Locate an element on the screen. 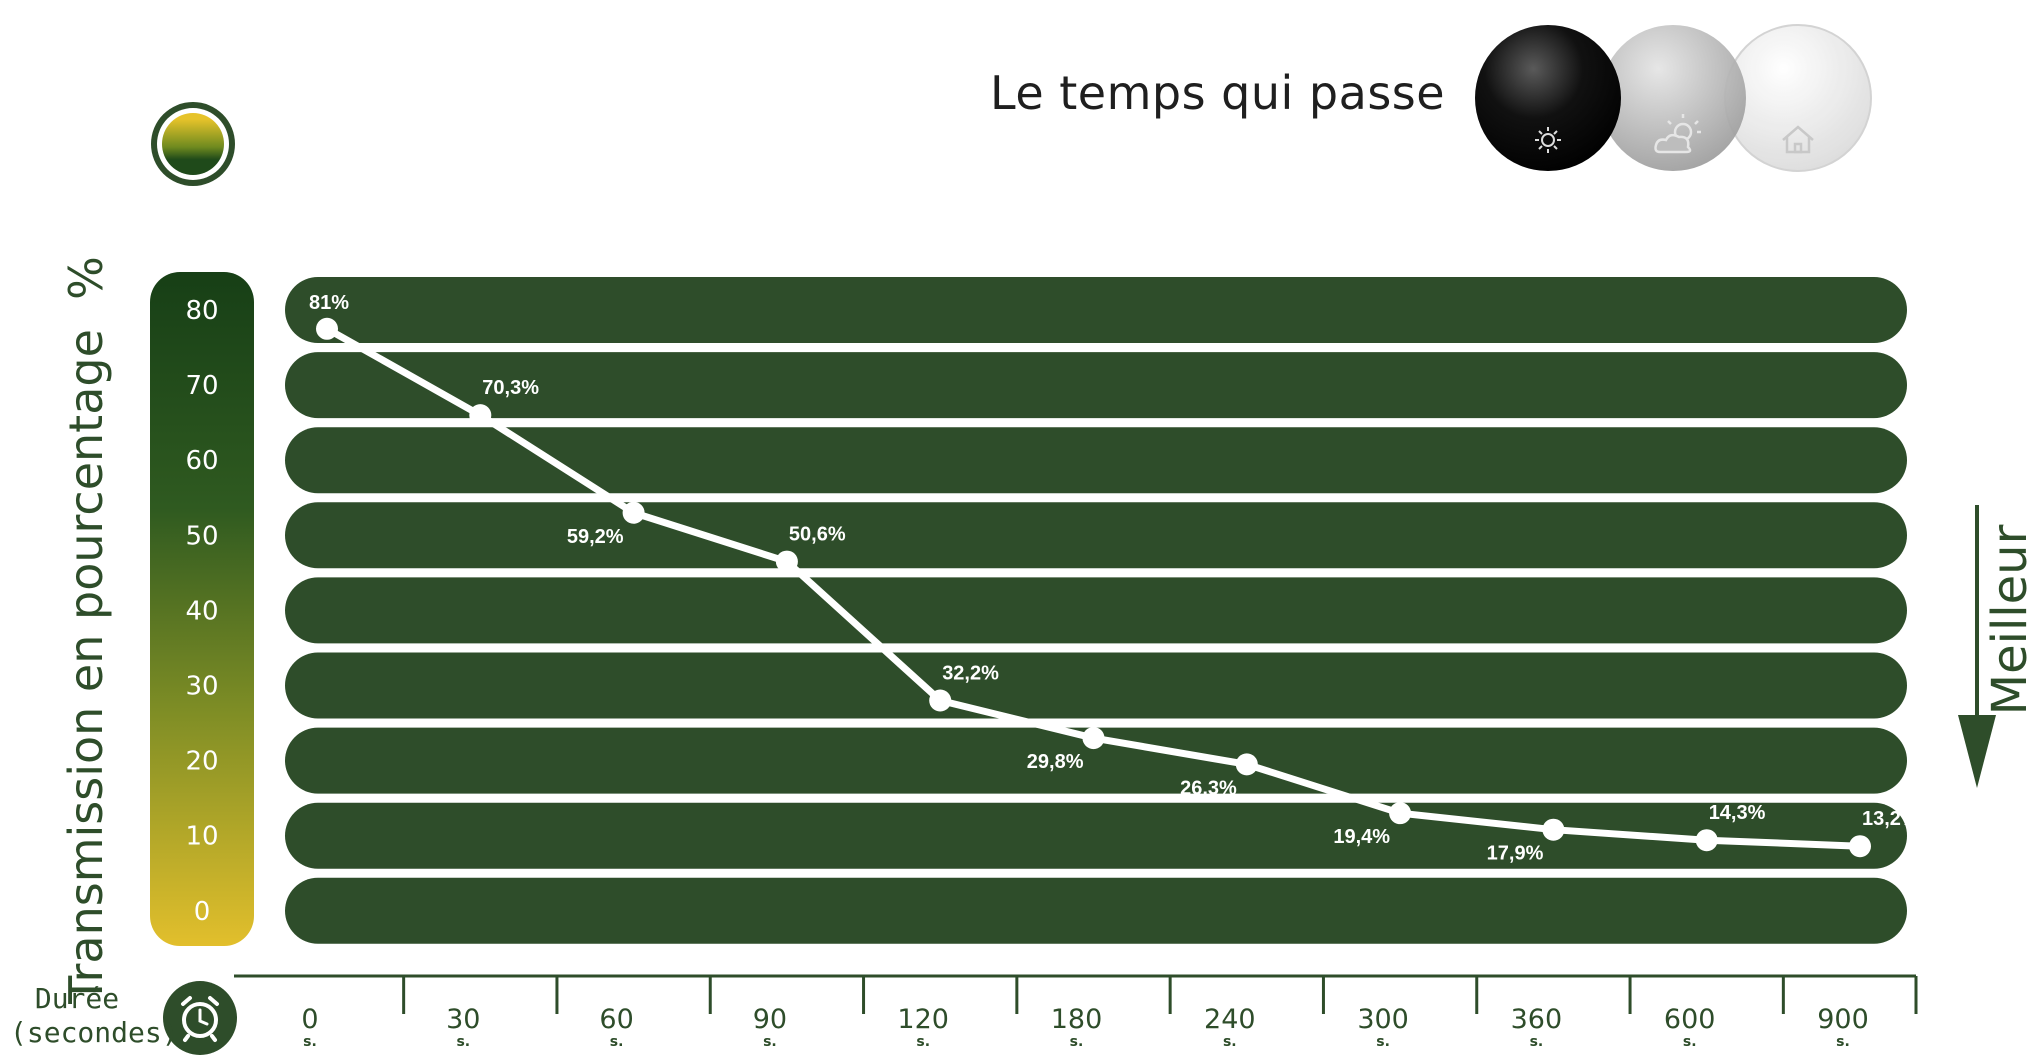  x-tick-label: 120 is located at coordinates (923, 1019).